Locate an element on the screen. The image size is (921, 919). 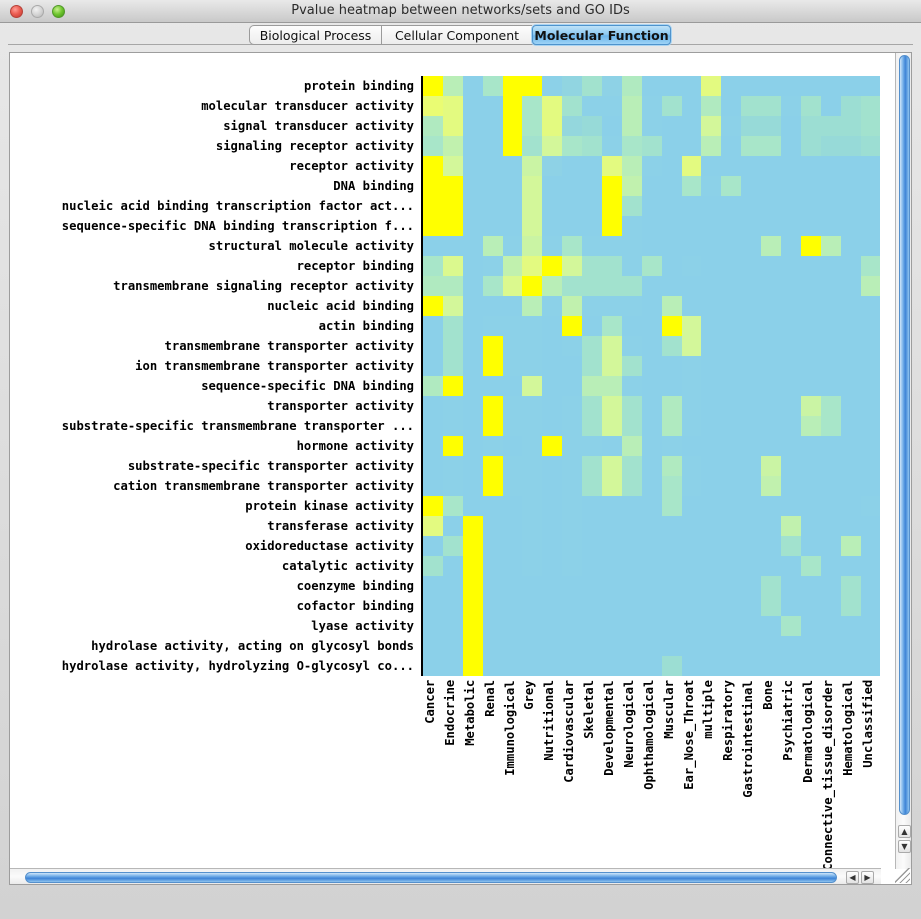
scroll-up-icon: ▲ is located at coordinates (904, 831).